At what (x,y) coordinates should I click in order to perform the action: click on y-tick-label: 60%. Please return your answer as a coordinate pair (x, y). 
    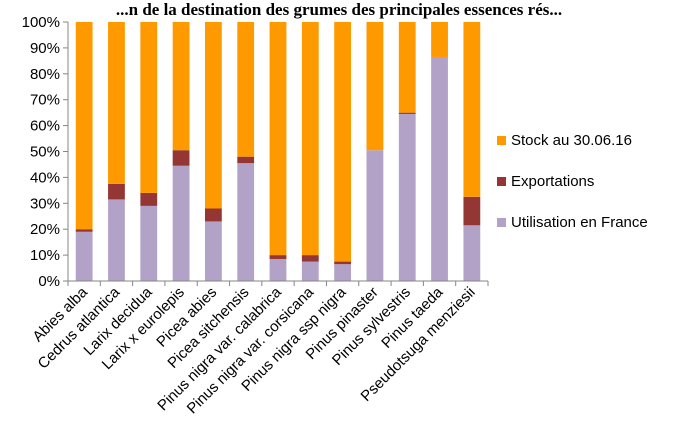
    Looking at the image, I should click on (45, 126).